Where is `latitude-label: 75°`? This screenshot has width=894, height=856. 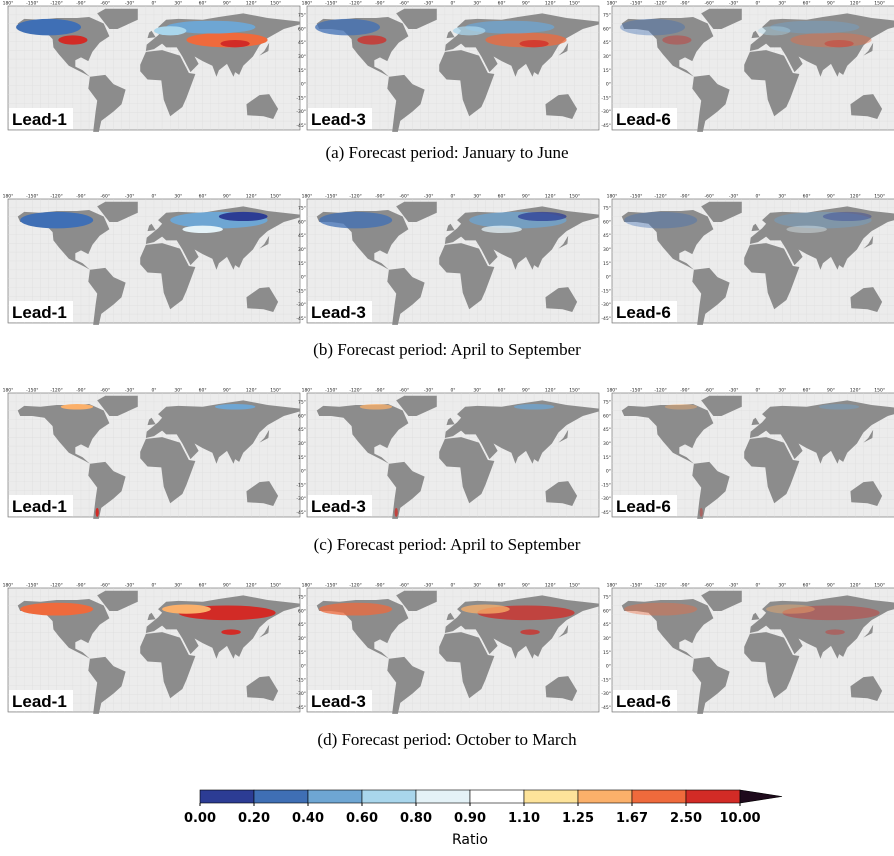 latitude-label: 75° is located at coordinates (302, 598).